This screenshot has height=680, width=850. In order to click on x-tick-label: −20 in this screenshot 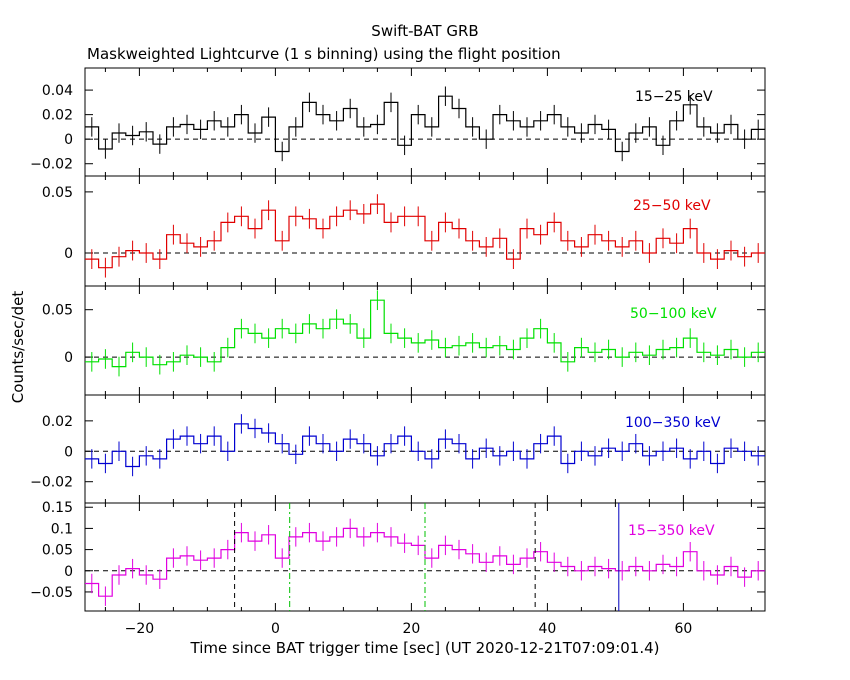, I will do `click(140, 629)`.